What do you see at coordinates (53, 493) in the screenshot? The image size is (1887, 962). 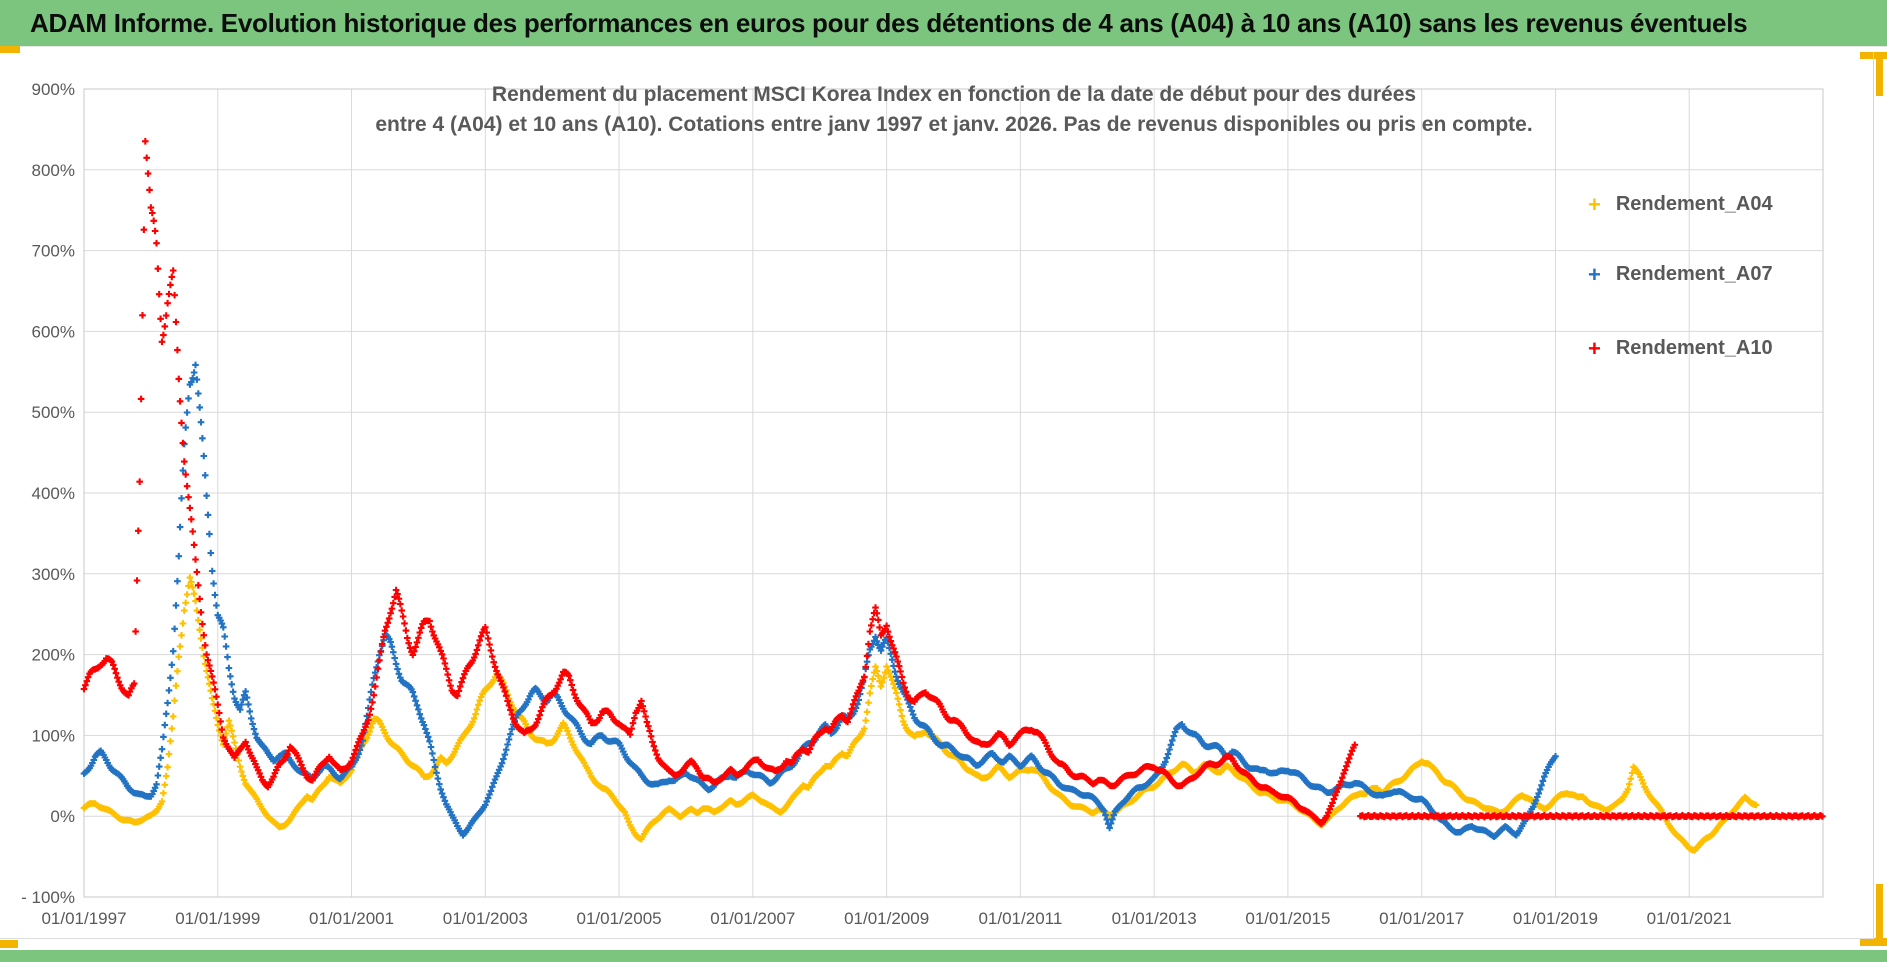 I see `y-axis-tick-label: 400%` at bounding box center [53, 493].